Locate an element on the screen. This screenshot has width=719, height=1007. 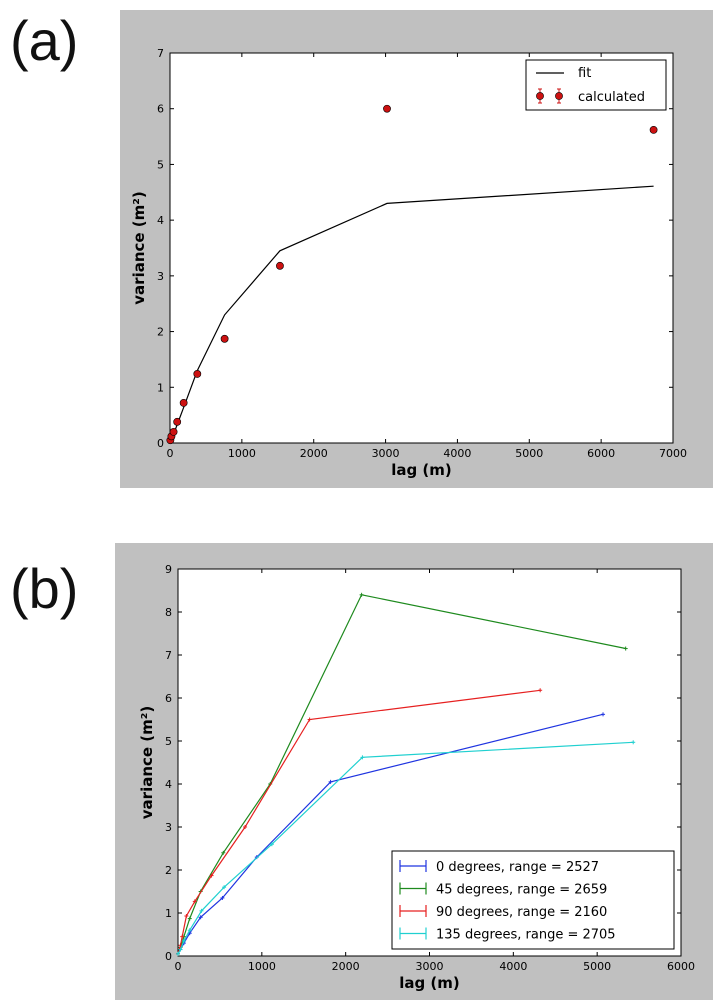
y-tick-label: 9 is located at coordinates (168, 569).